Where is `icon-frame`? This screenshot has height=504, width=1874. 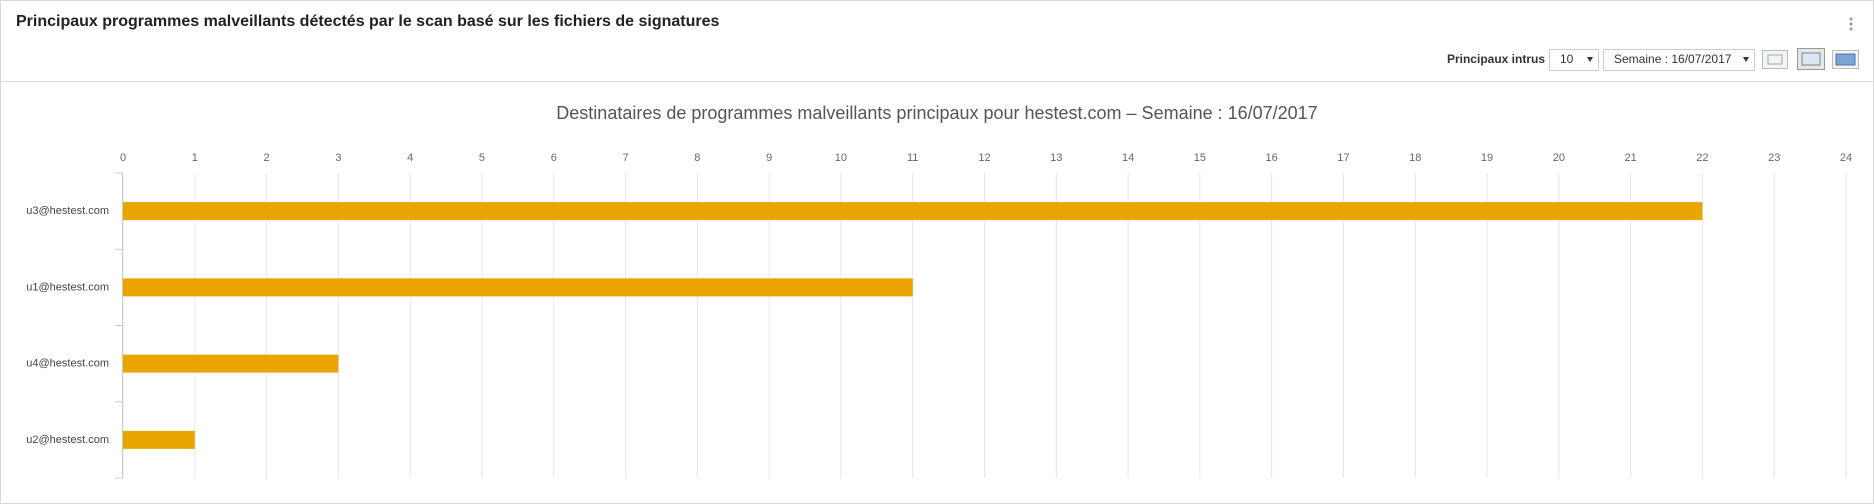 icon-frame is located at coordinates (1775, 59).